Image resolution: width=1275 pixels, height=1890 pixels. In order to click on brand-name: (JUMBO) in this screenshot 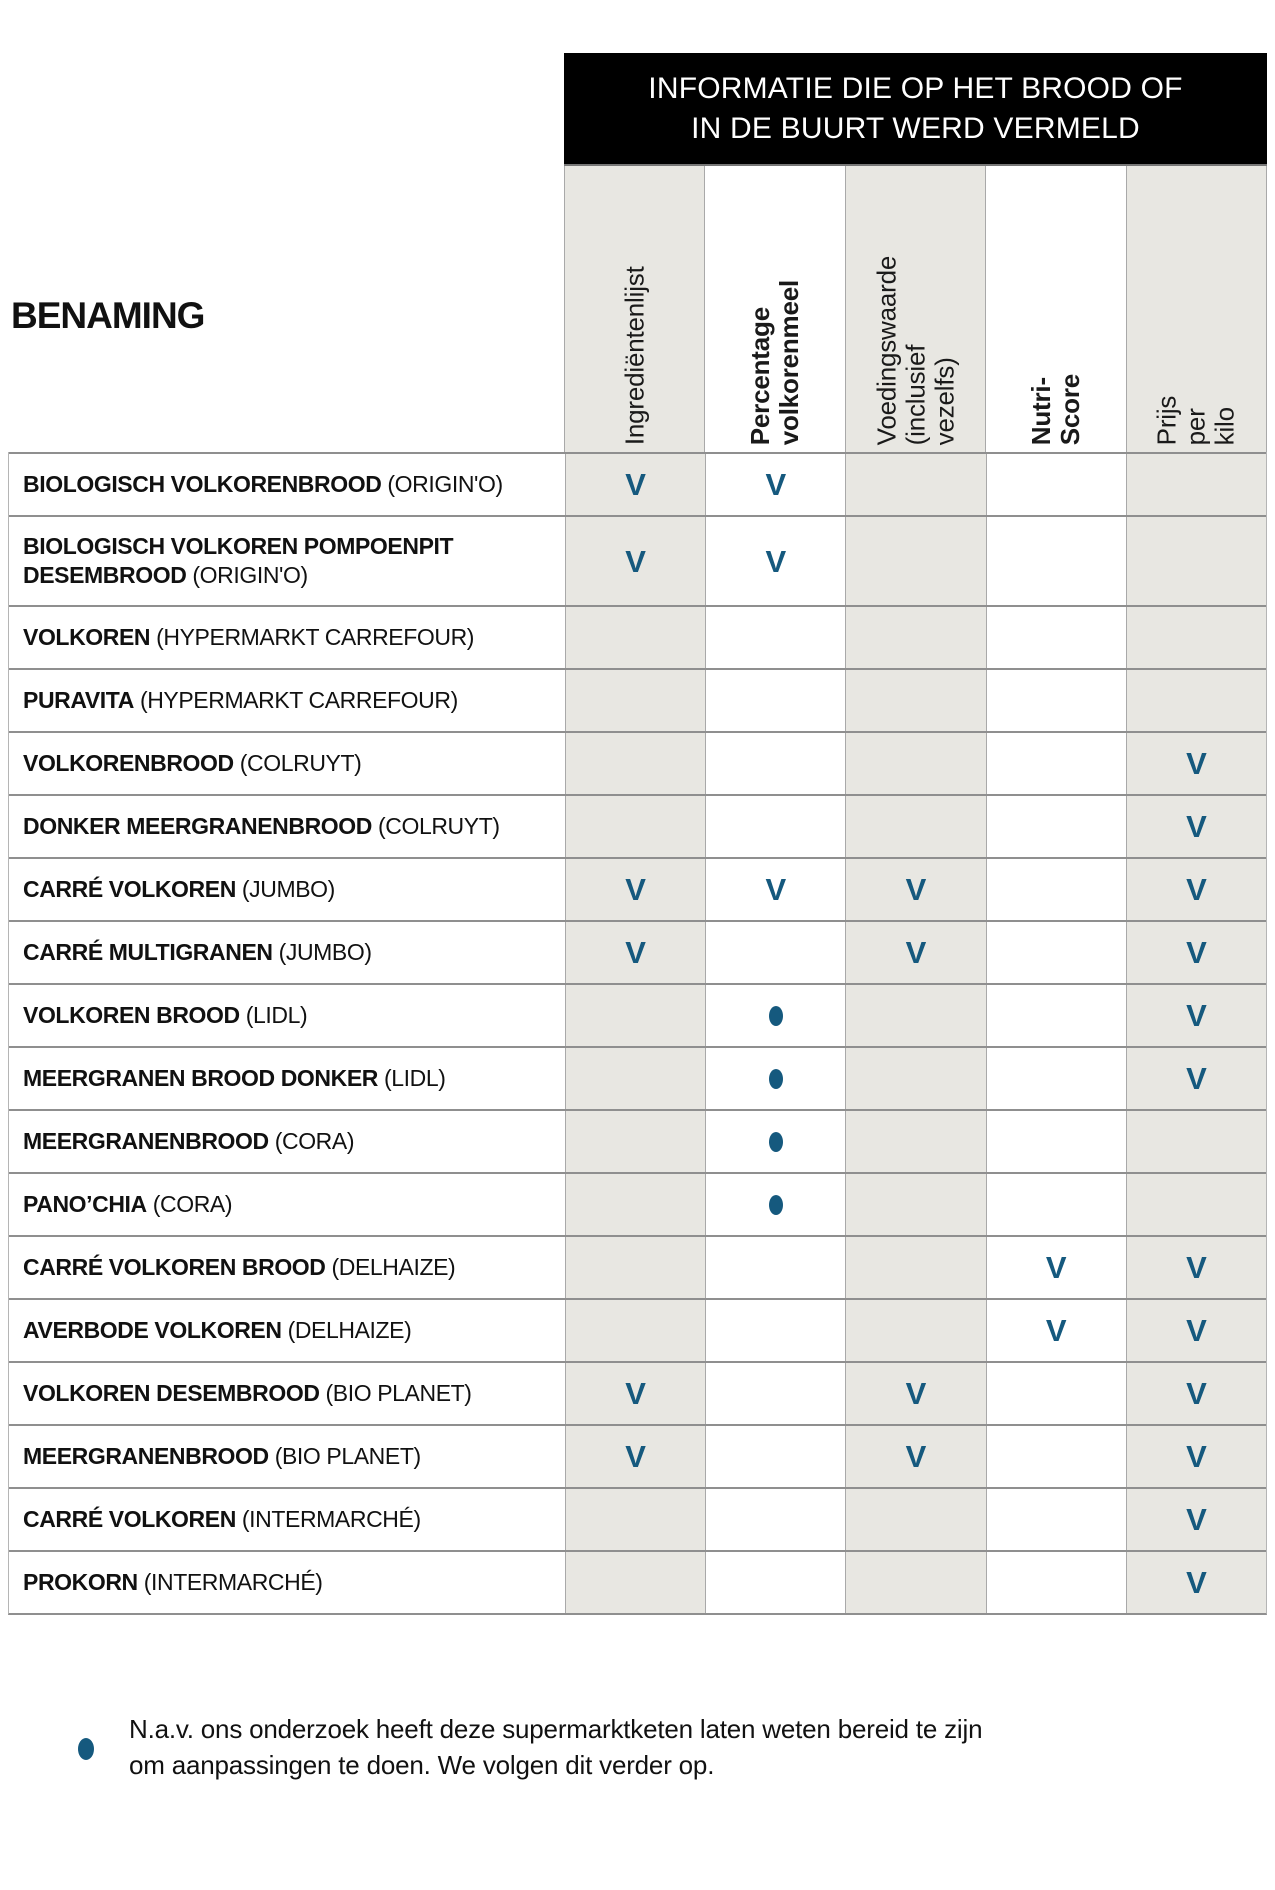, I will do `click(285, 889)`.